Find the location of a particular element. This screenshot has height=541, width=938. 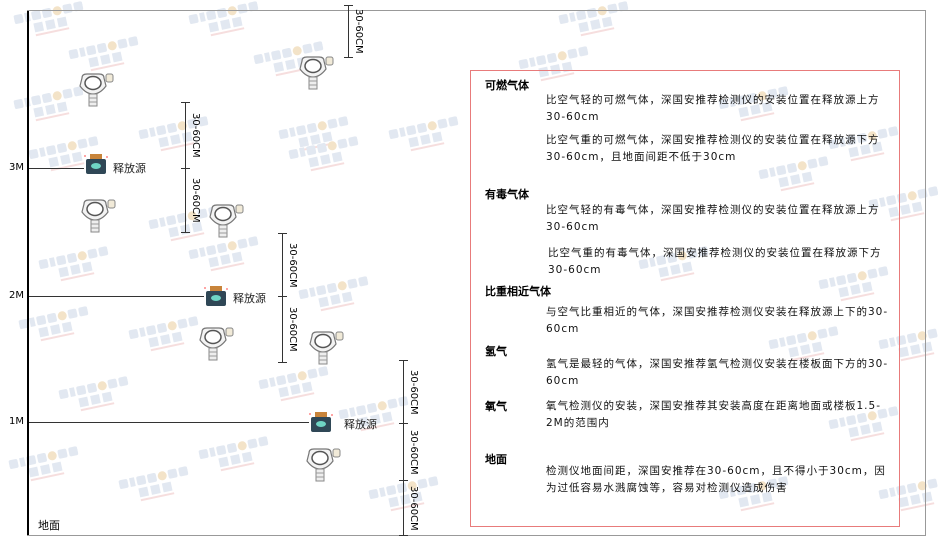

ceiling-line is located at coordinates (476, 10).